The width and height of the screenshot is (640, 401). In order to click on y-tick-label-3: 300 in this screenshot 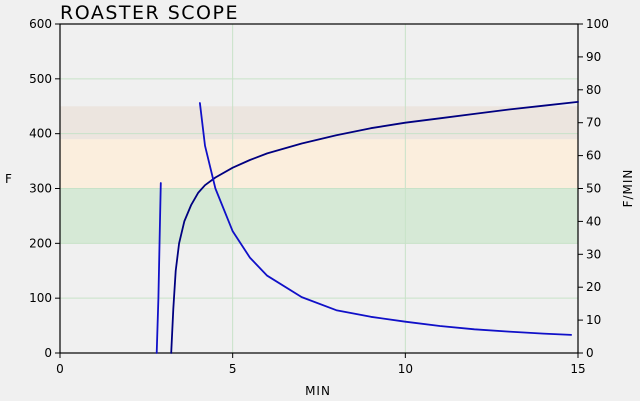, I will do `click(40, 189)`.